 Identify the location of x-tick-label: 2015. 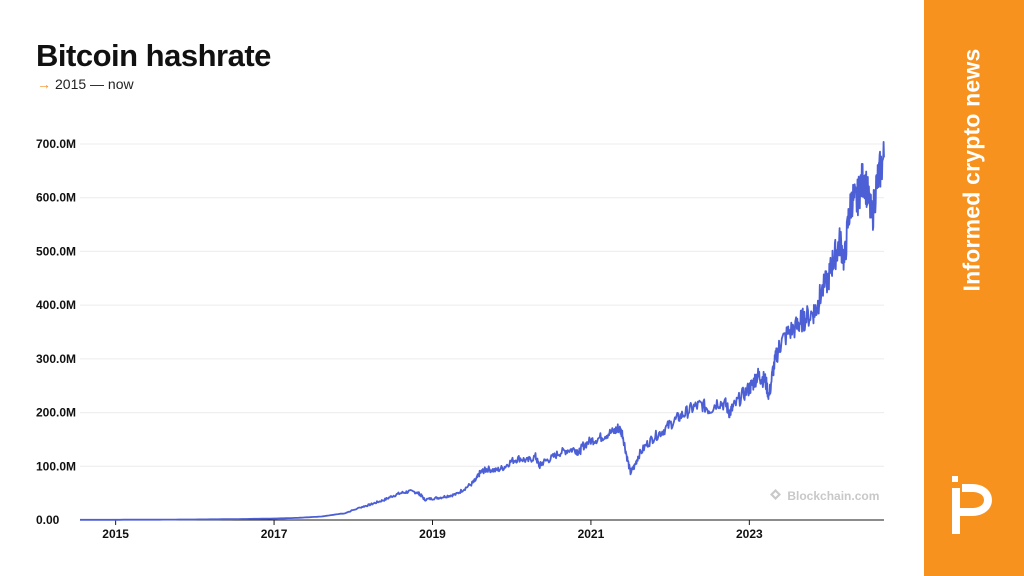
(115, 534).